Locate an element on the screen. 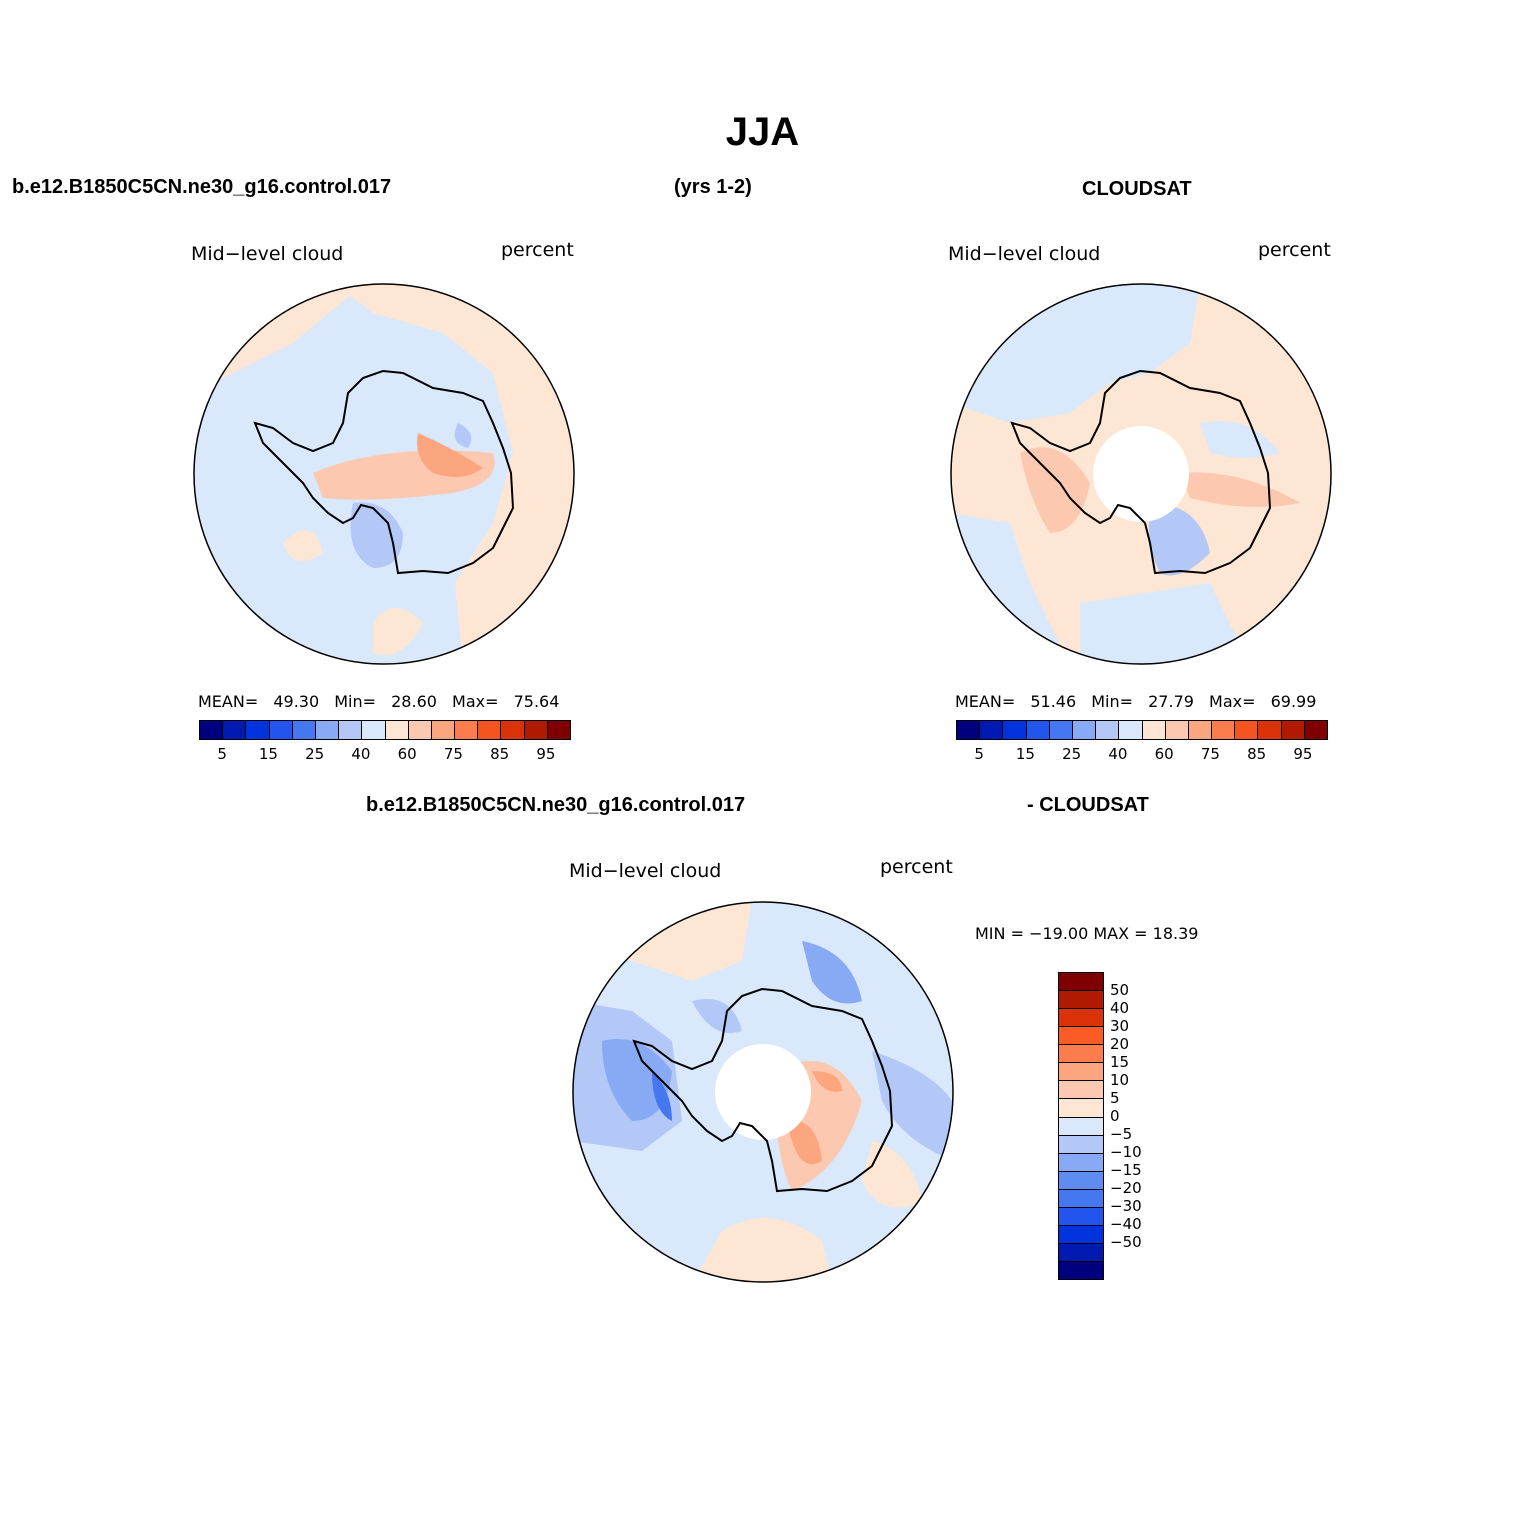 The width and height of the screenshot is (1525, 1525). model-colorbar-tick-label: 95 is located at coordinates (546, 754).